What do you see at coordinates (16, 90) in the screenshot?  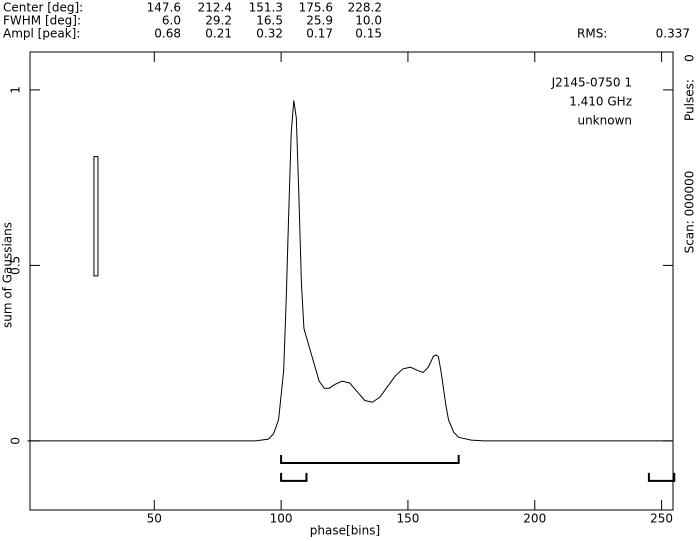 I see `y-tick-label: 1` at bounding box center [16, 90].